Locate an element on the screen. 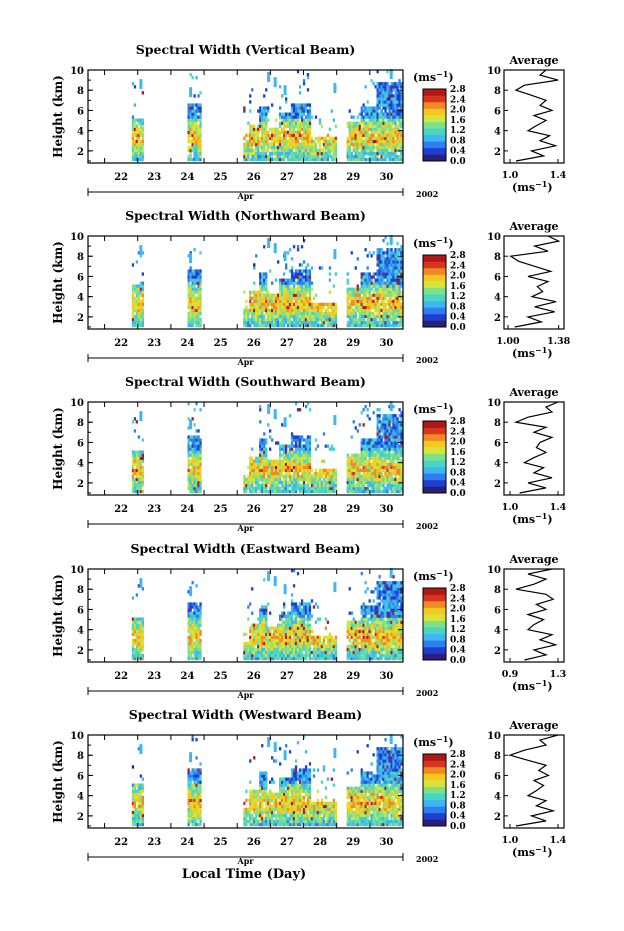  profile-y-tick-label: 10 is located at coordinates (494, 403).